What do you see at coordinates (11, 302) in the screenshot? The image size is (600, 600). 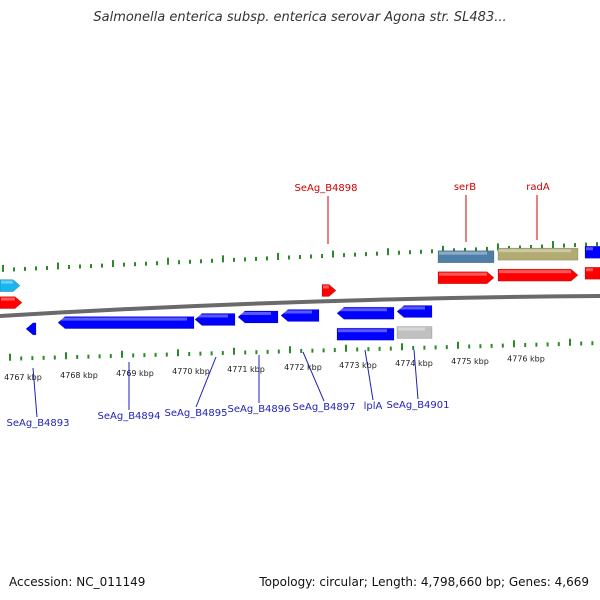 I see `gene-forward-edge` at bounding box center [11, 302].